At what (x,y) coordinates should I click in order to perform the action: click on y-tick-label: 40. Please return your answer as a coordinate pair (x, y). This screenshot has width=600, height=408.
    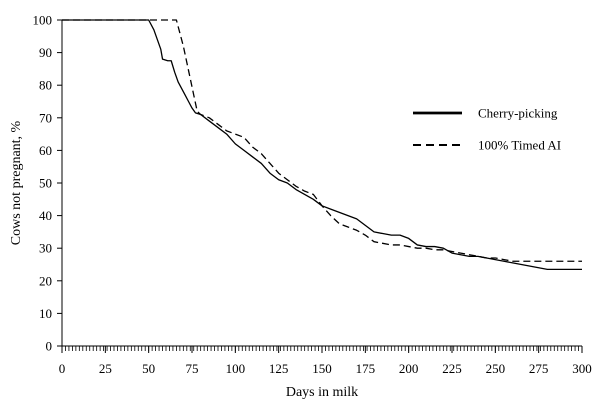
    Looking at the image, I should click on (45, 215).